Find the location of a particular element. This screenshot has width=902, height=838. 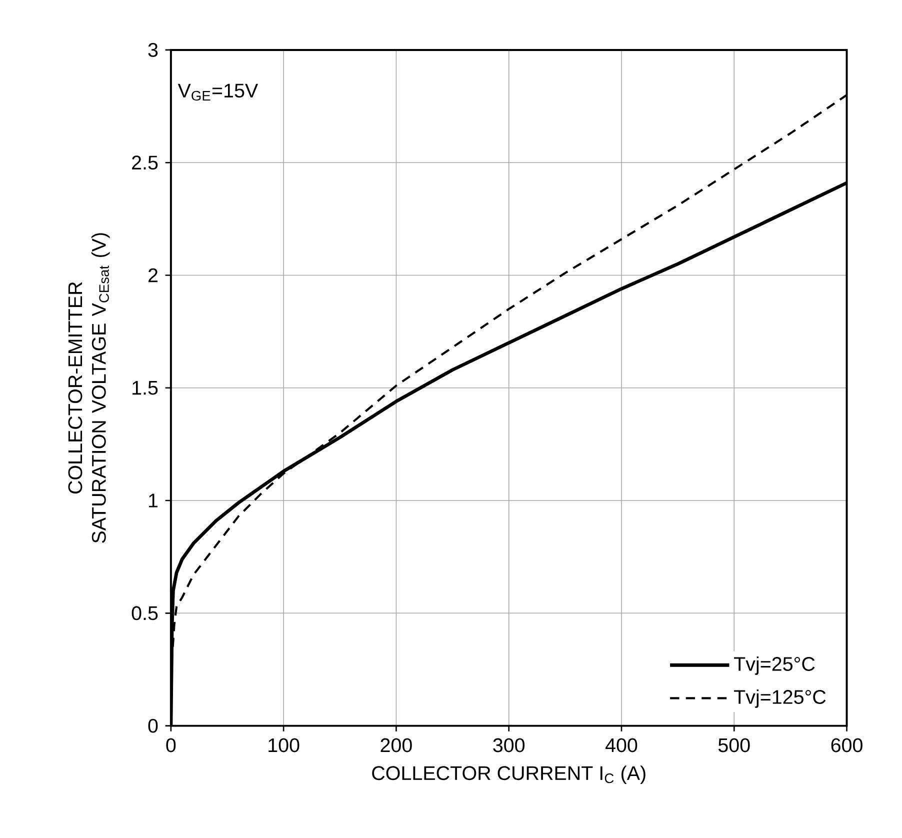

y-tick-label: 2.5 is located at coordinates (145, 163).